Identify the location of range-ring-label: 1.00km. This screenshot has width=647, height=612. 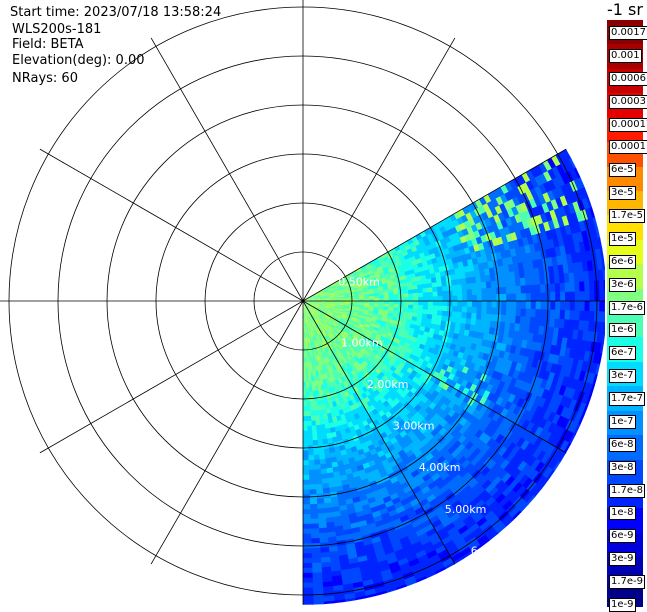
(362, 343).